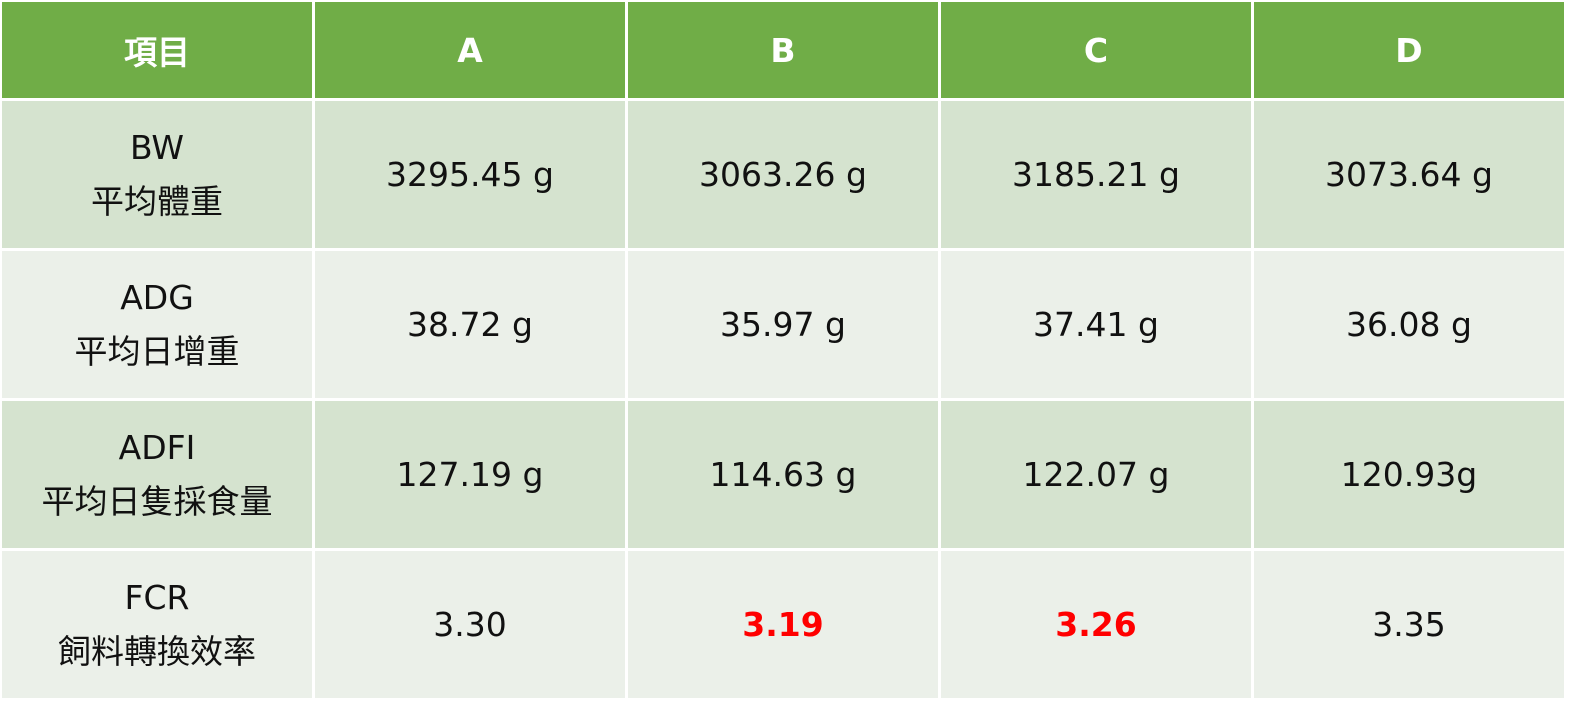 The width and height of the screenshot is (1582, 710). I want to click on cell: 127.19 g, so click(470, 474).